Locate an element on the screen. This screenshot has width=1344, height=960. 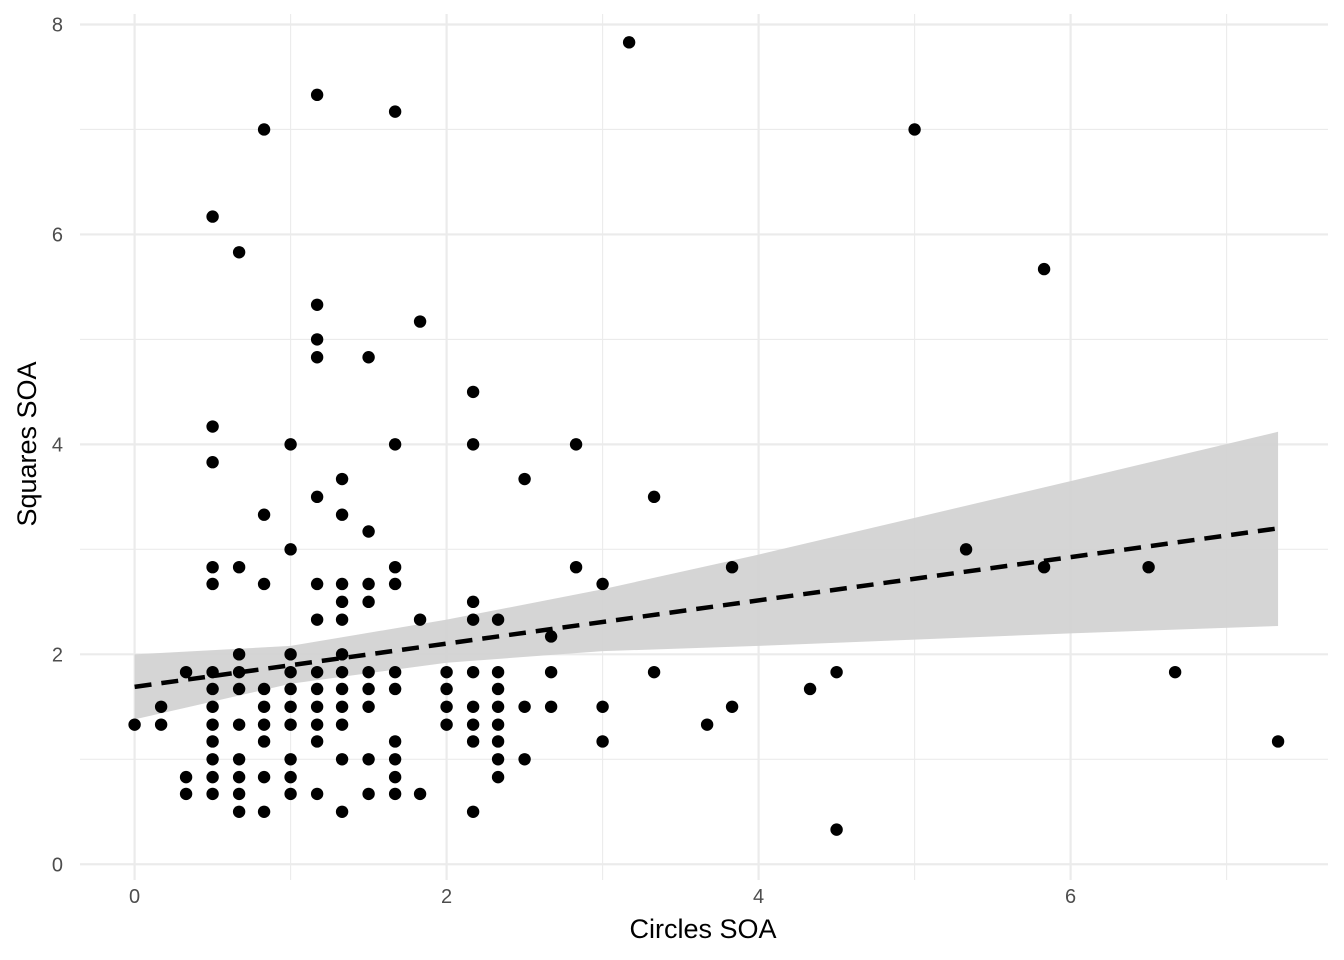
y-tick-label: 8 is located at coordinates (57, 25).